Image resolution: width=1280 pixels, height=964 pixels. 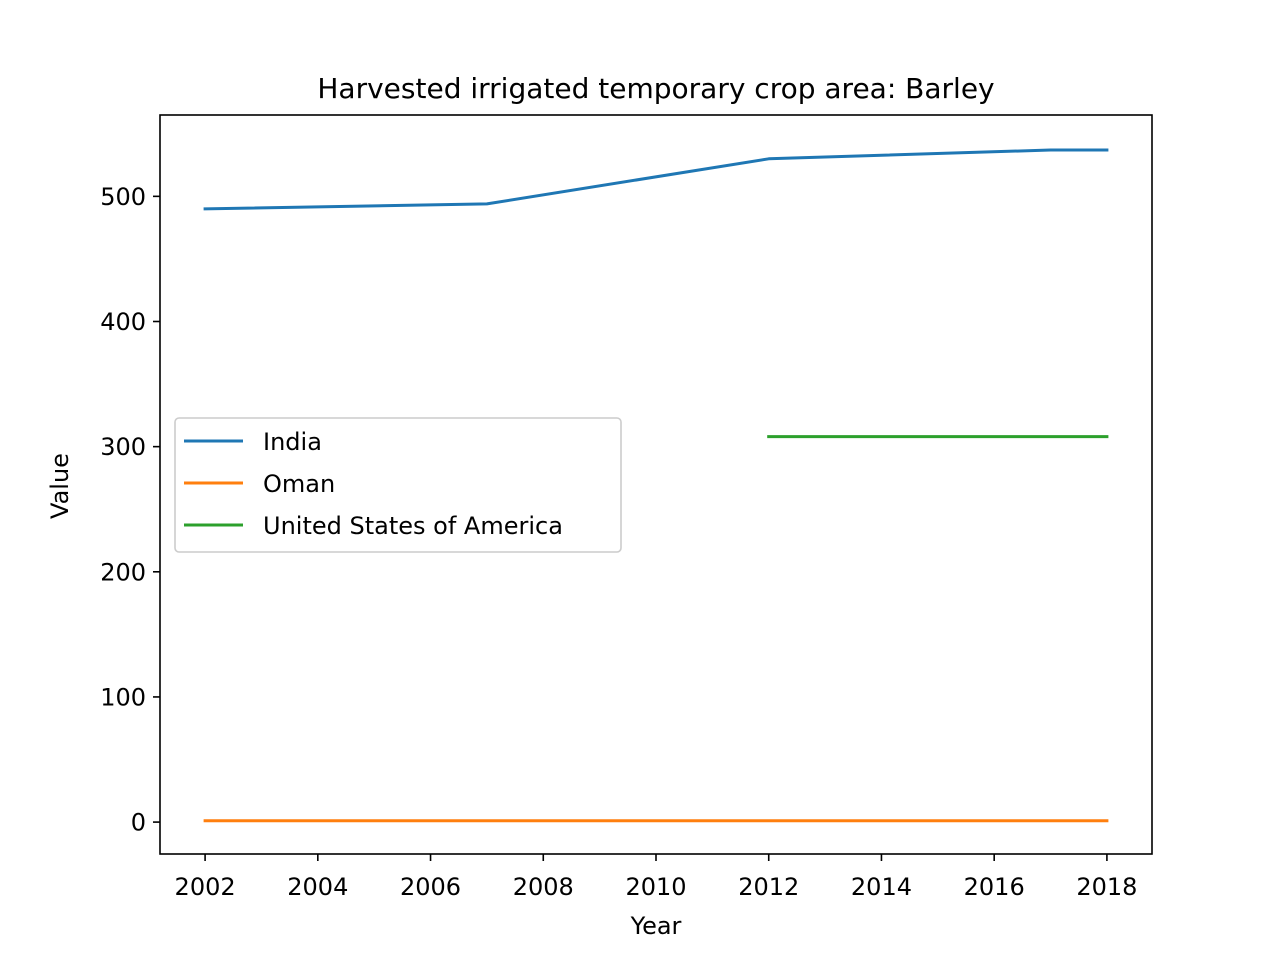 I want to click on y-tick-label: 500, so click(x=123, y=197).